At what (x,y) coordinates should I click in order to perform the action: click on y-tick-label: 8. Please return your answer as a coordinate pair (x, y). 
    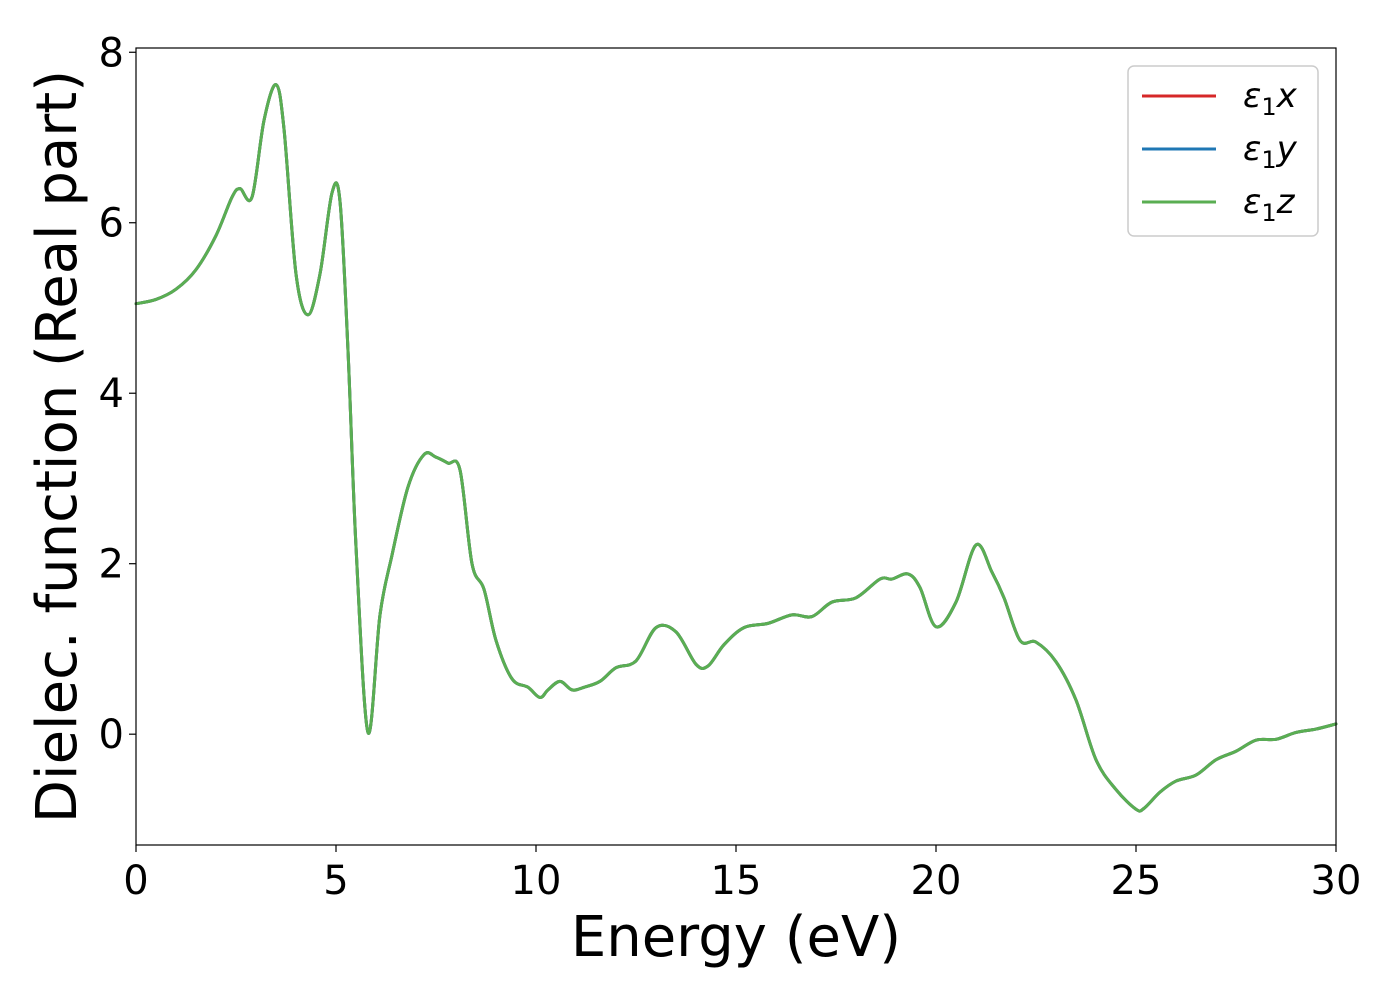
    Looking at the image, I should click on (111, 53).